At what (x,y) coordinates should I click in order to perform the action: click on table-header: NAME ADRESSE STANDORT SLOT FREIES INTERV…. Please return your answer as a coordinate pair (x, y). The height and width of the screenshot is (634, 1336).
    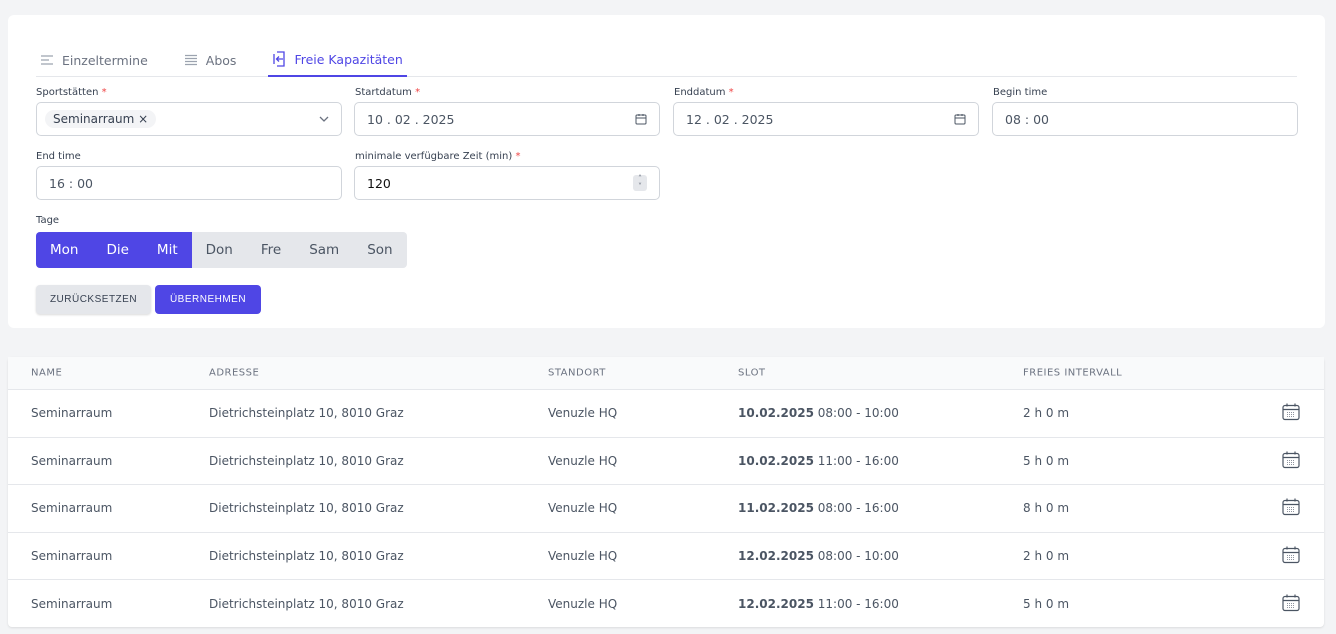
    Looking at the image, I should click on (666, 373).